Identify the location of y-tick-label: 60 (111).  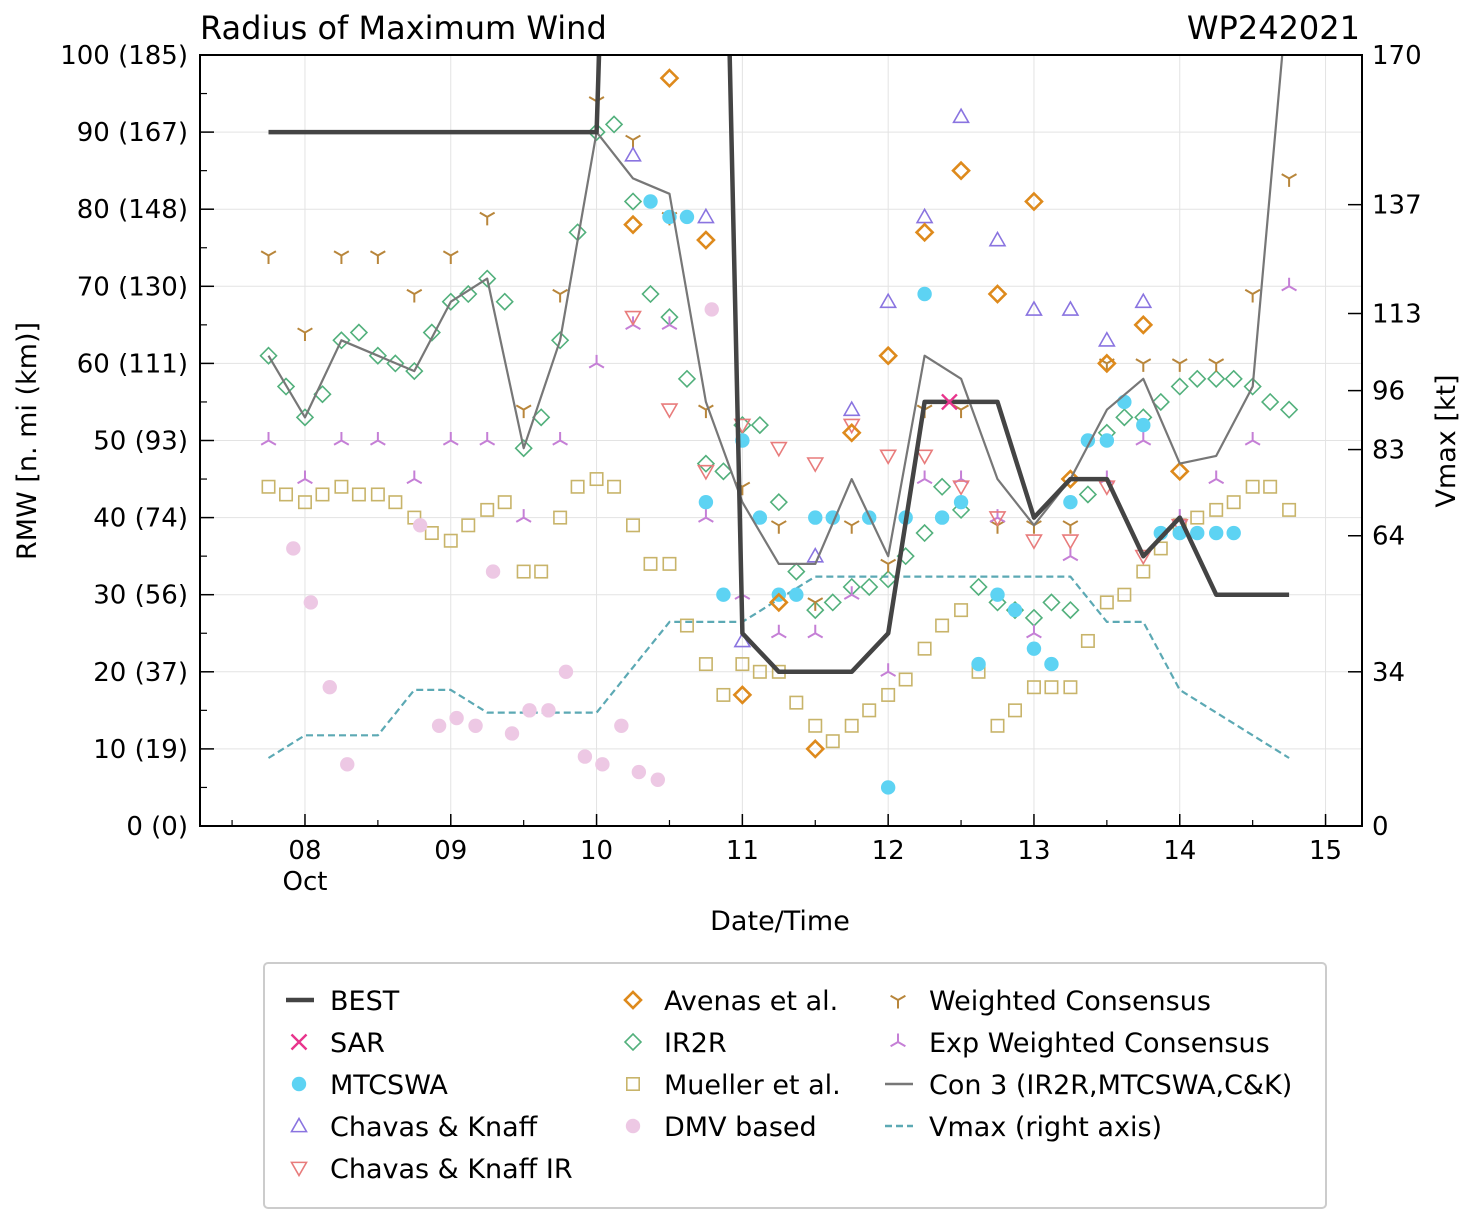
(132, 364).